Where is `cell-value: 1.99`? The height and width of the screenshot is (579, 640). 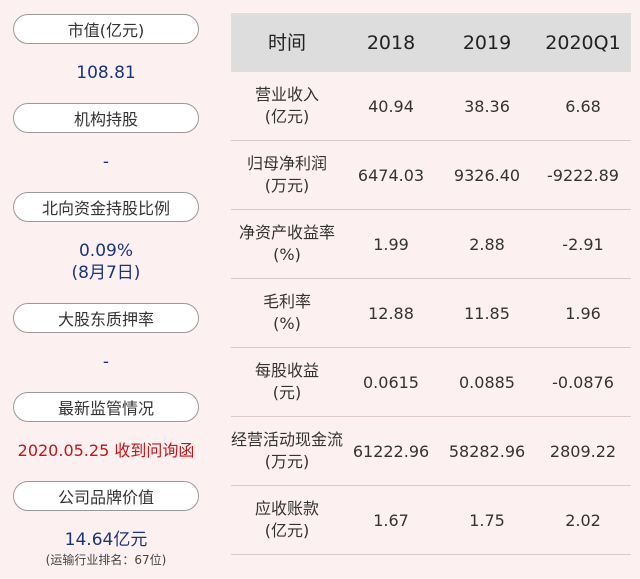
cell-value: 1.99 is located at coordinates (391, 244).